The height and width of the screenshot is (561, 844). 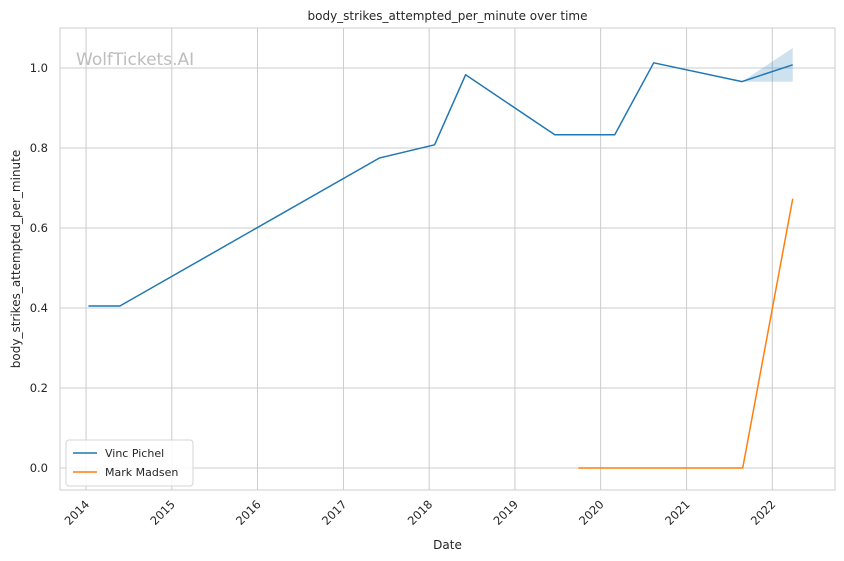 I want to click on y-tick-label: 0.8, so click(x=39, y=148).